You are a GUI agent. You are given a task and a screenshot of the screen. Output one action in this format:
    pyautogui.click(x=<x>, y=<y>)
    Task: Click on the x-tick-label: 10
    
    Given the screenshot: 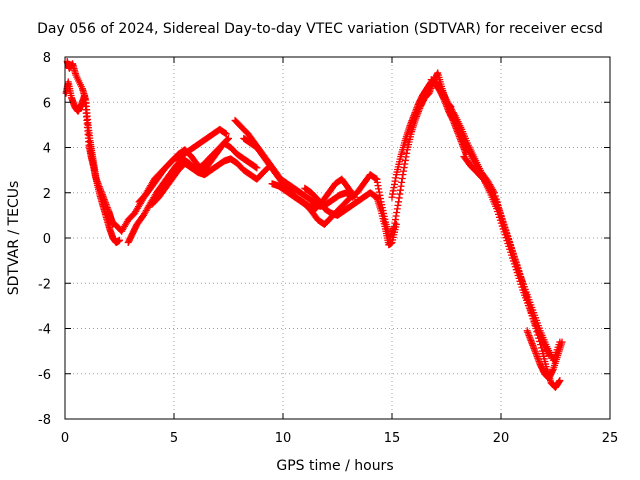 What is the action you would take?
    pyautogui.click(x=283, y=438)
    